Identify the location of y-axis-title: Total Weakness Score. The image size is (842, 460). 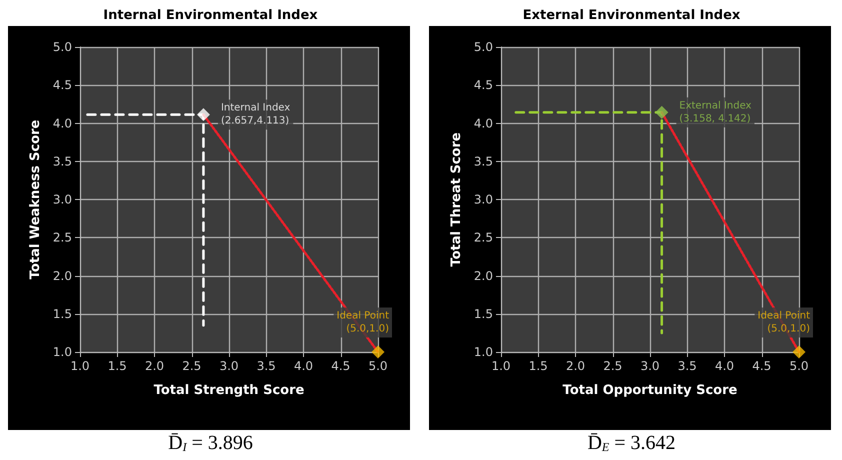
(35, 200).